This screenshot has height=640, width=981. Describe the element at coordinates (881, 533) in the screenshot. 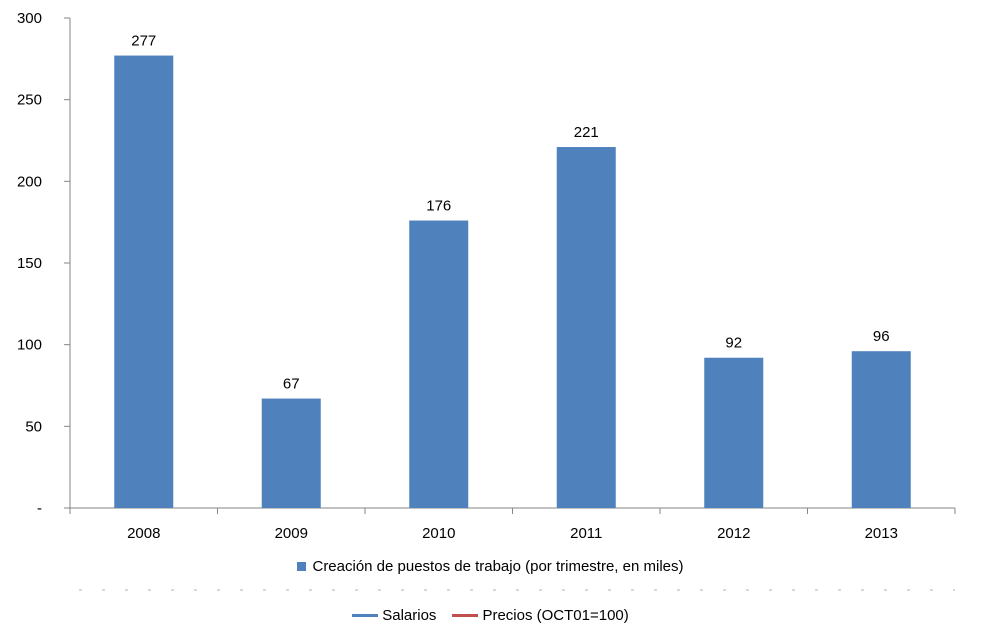

I see `x-tick-label-2013: 2013` at that location.